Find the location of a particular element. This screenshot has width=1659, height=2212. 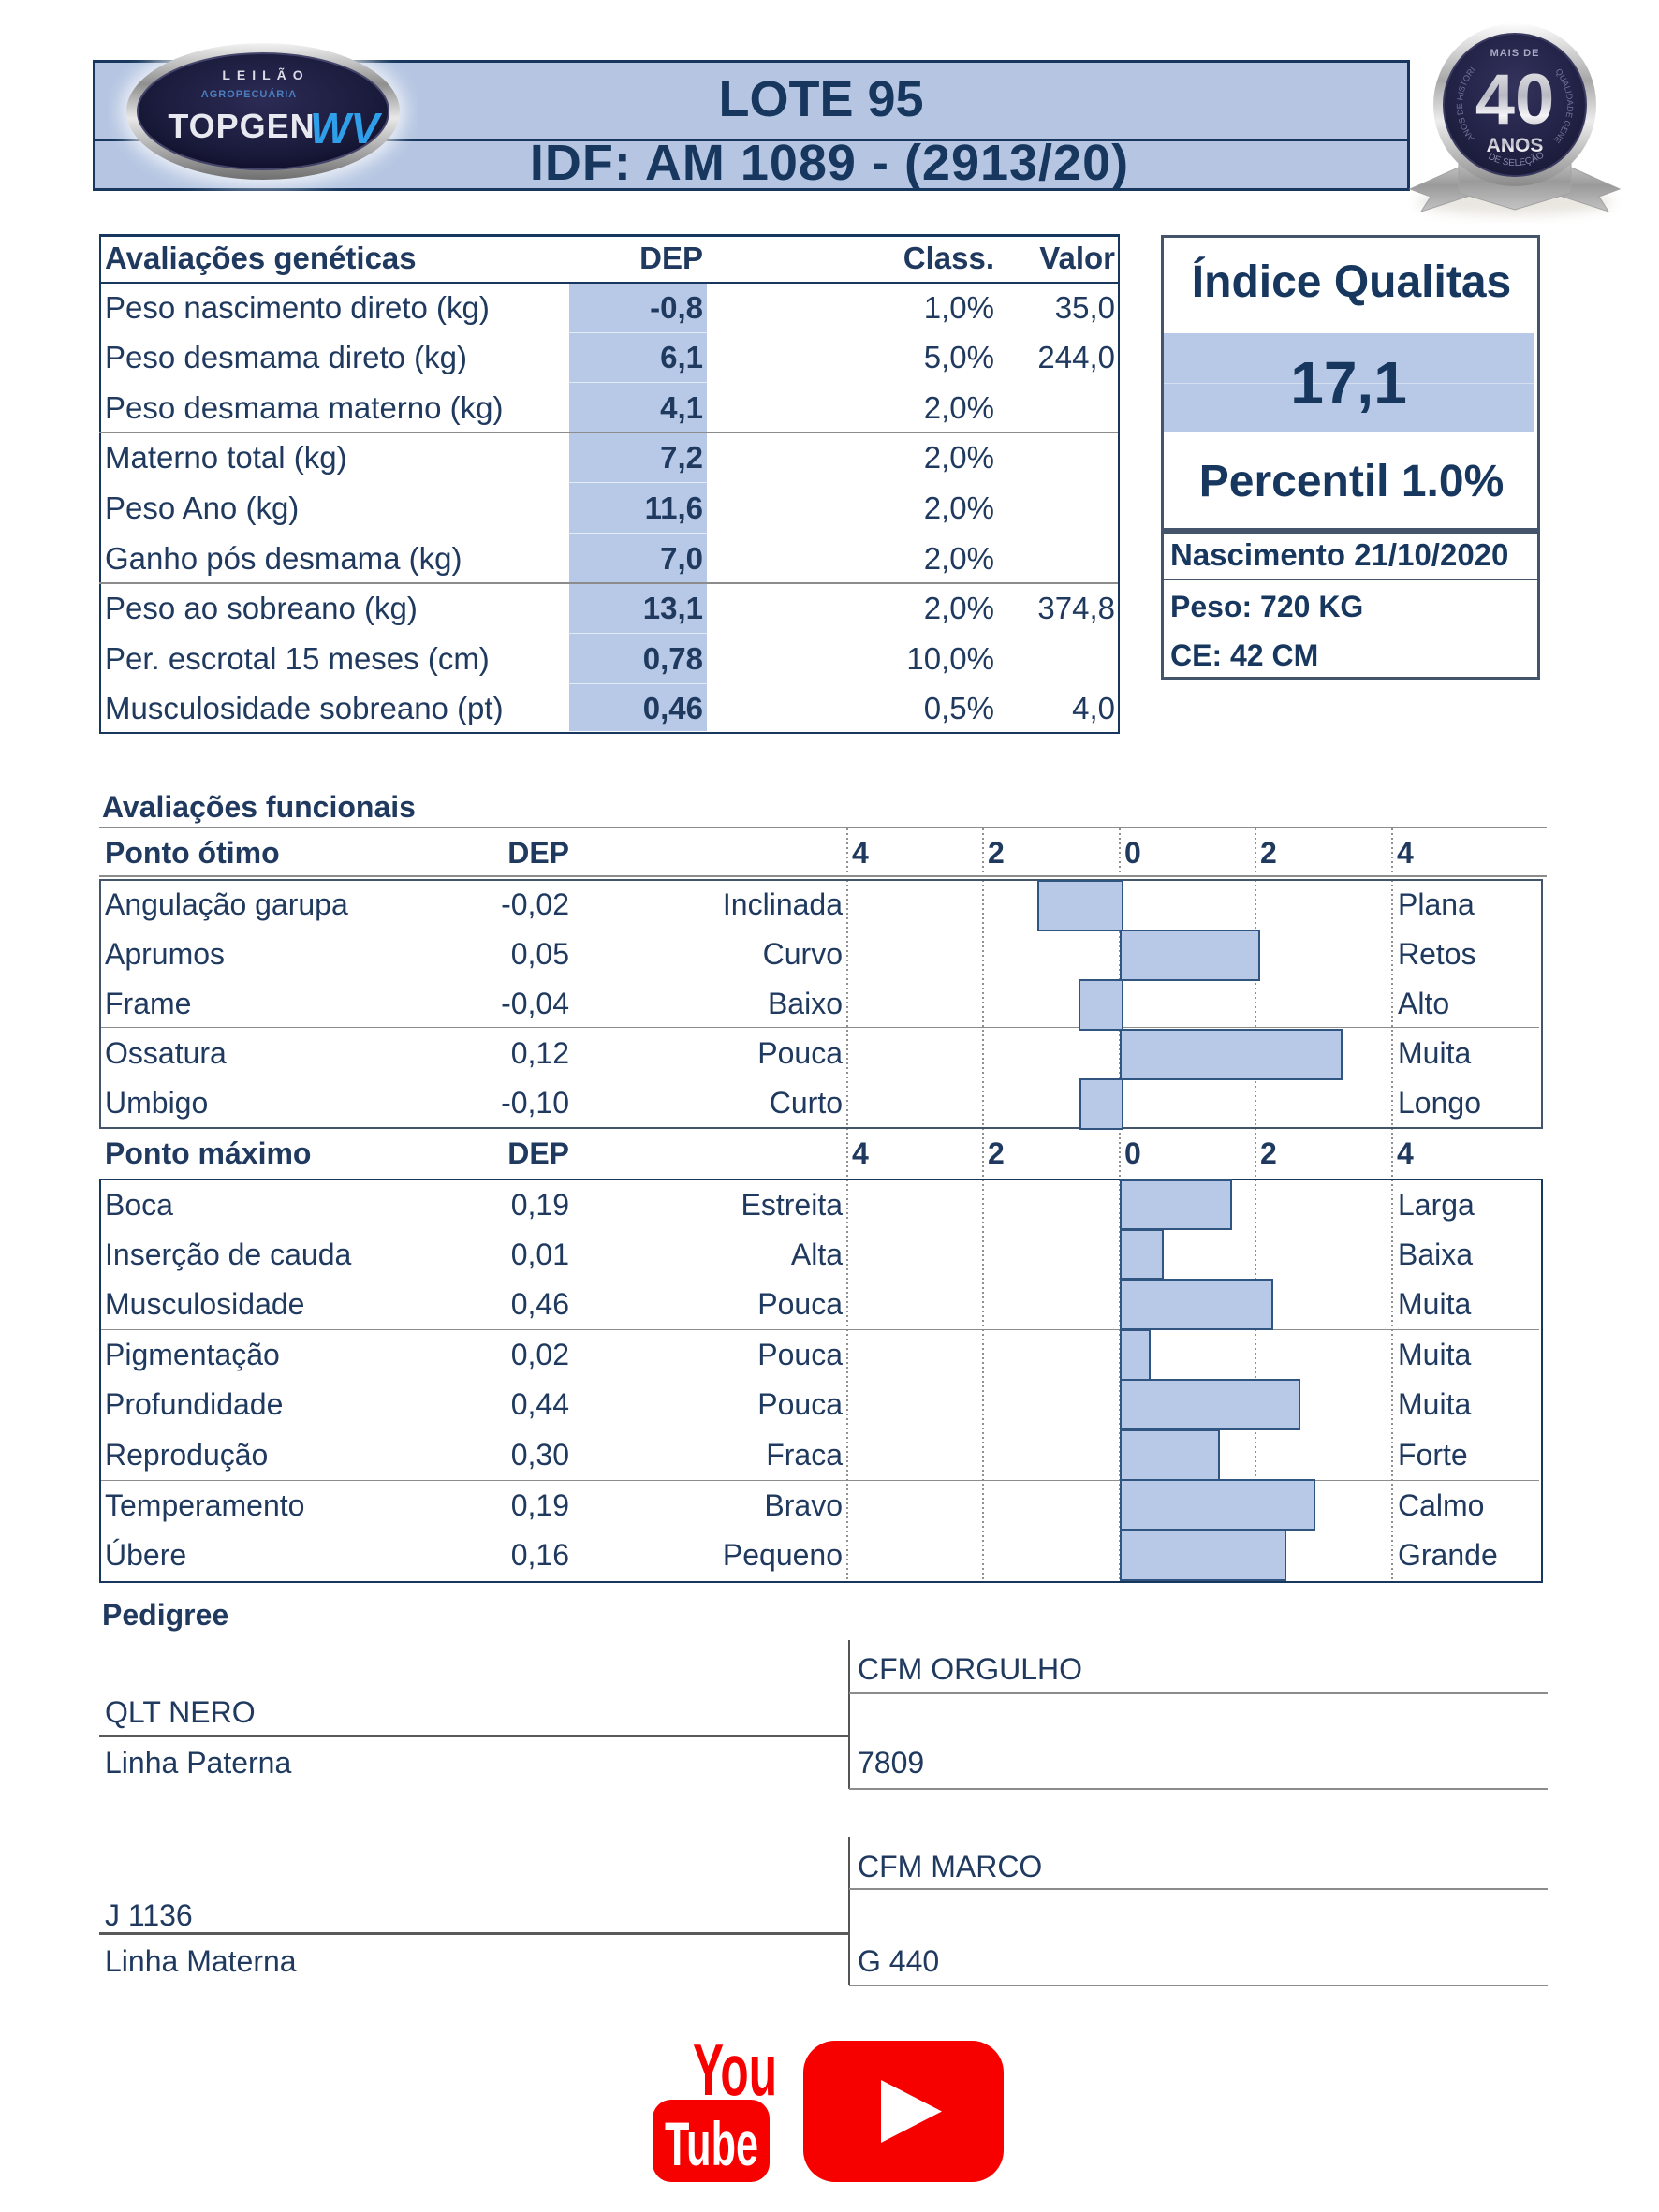

svg-text: 40 is located at coordinates (1515, 99).